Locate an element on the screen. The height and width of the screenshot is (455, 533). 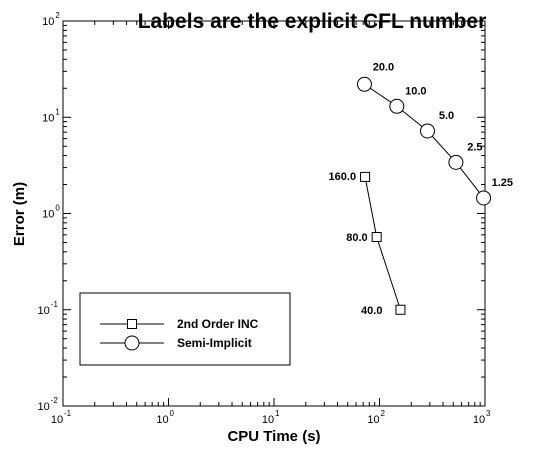
data-label-2nd-order-inc: 40.0 is located at coordinates (371, 311).